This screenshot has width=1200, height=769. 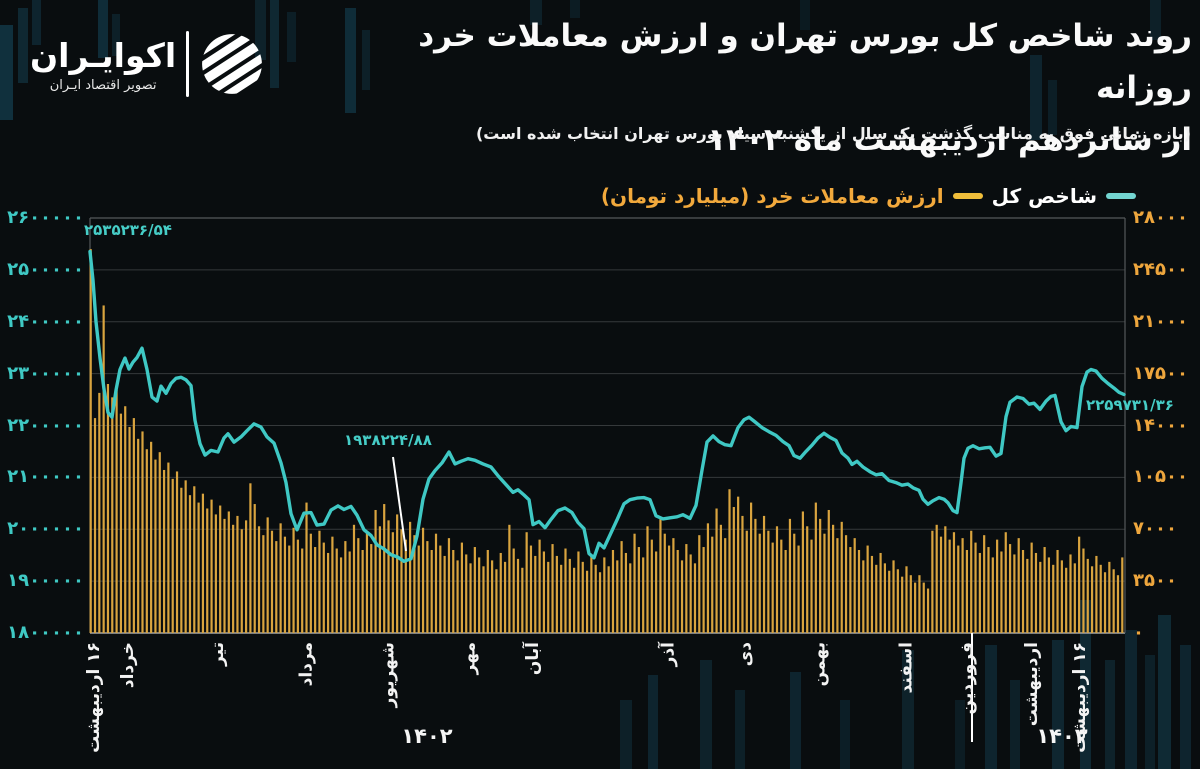 I want to click on brand-text: اکوایـران تصویر اقتصاد ایـران, so click(x=103, y=64).